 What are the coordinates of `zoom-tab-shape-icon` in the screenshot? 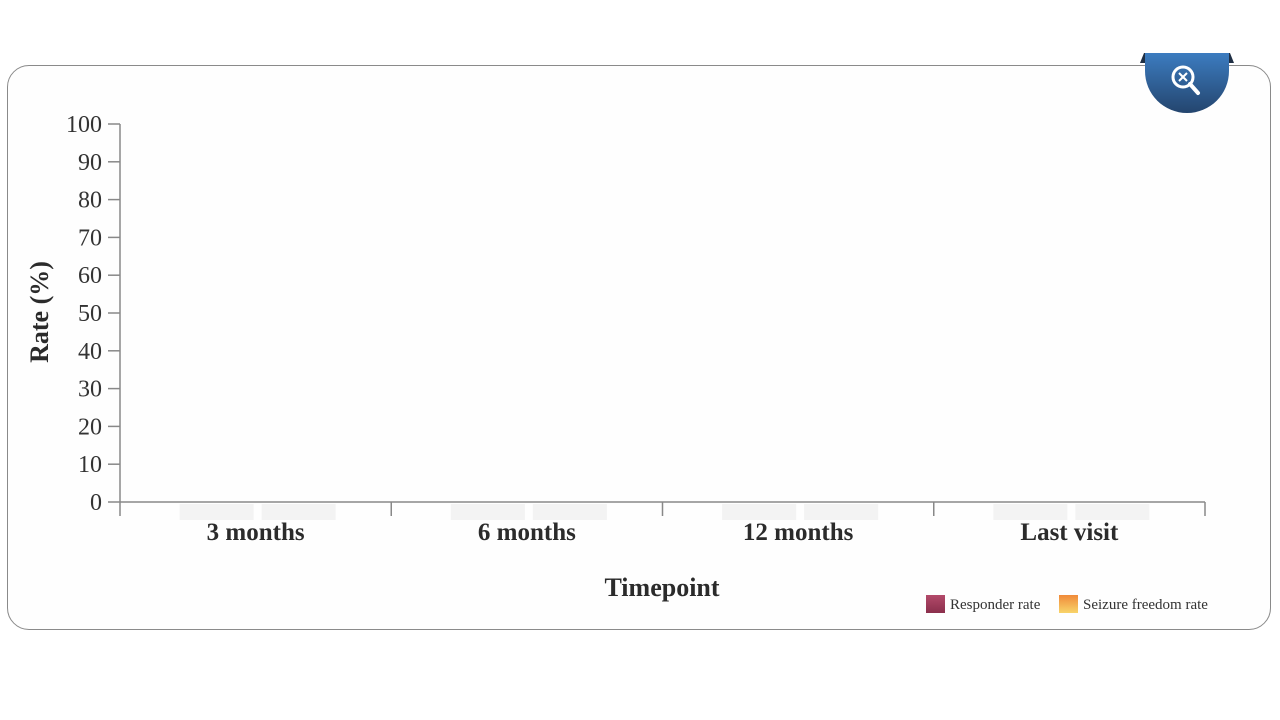 It's located at (1187, 83).